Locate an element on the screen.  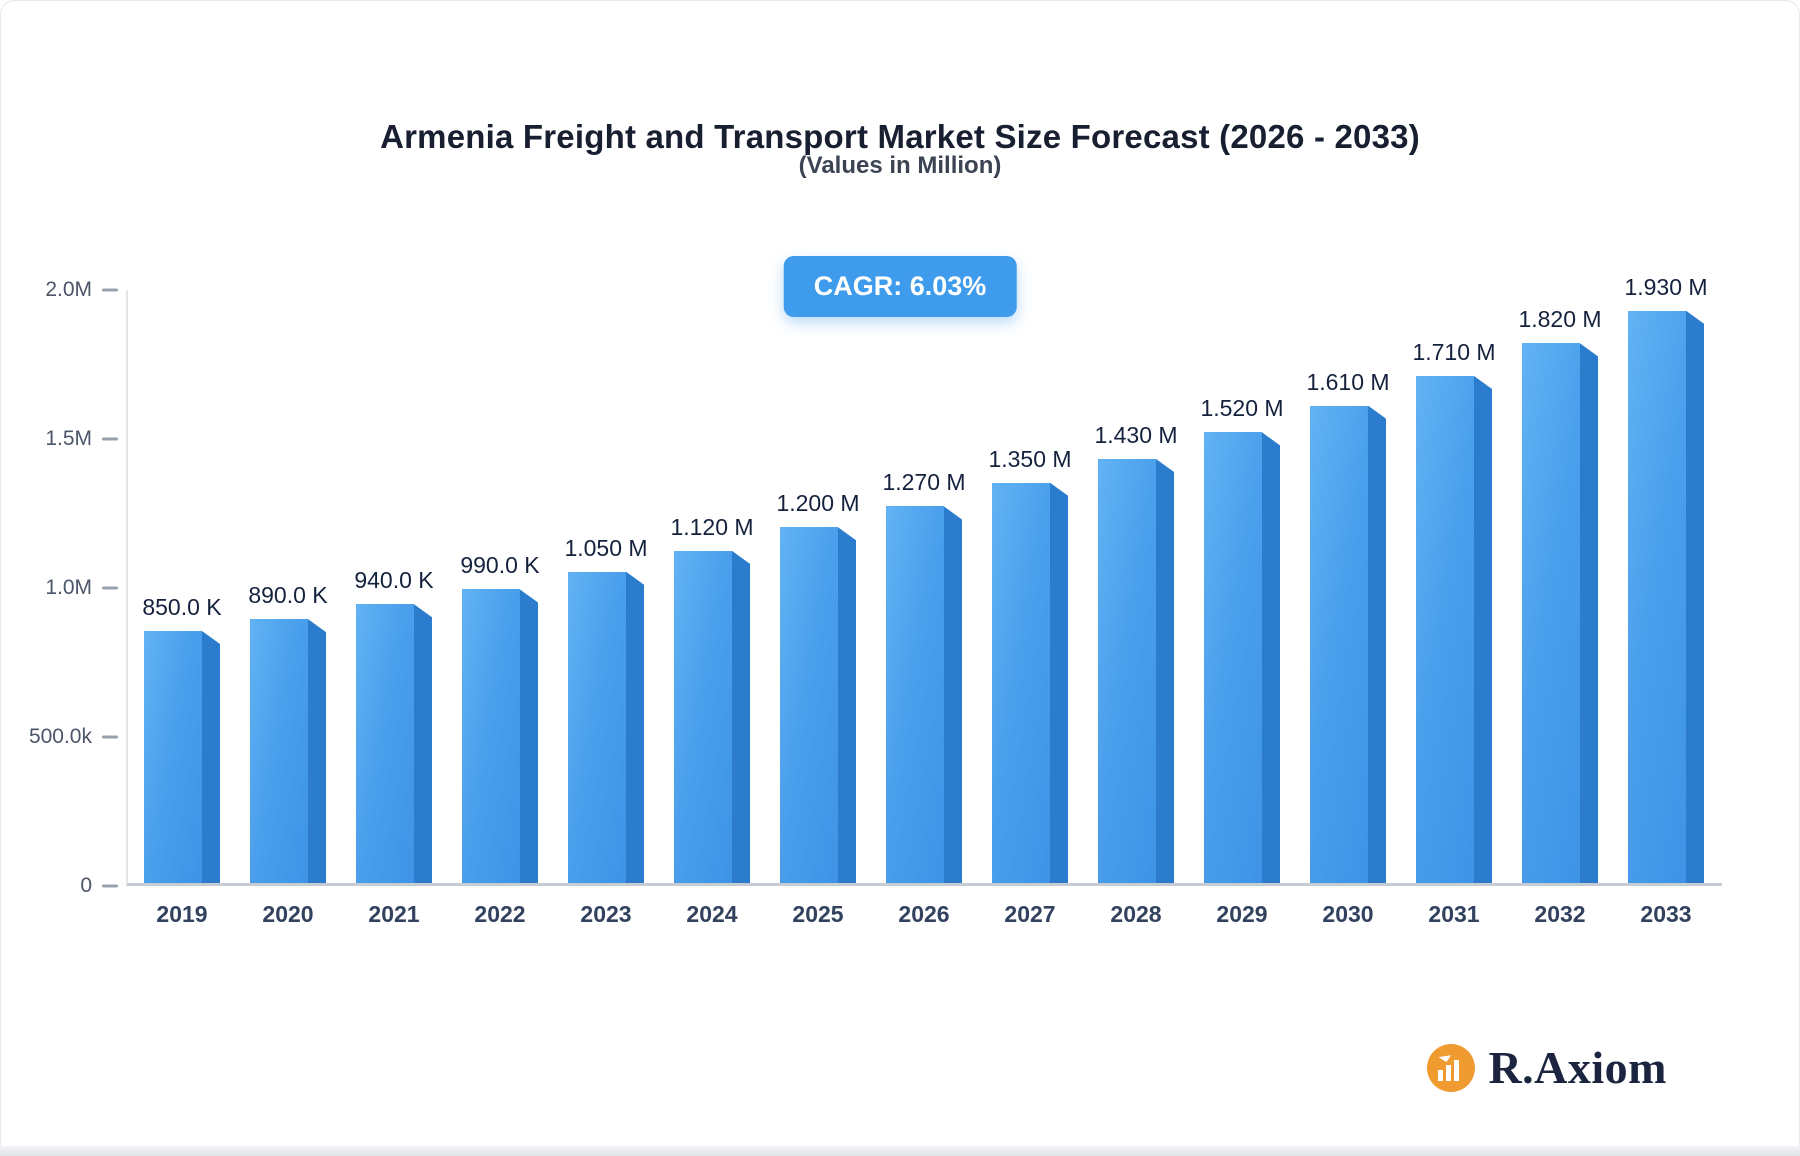
x-axis-label: 2030 is located at coordinates (1348, 914).